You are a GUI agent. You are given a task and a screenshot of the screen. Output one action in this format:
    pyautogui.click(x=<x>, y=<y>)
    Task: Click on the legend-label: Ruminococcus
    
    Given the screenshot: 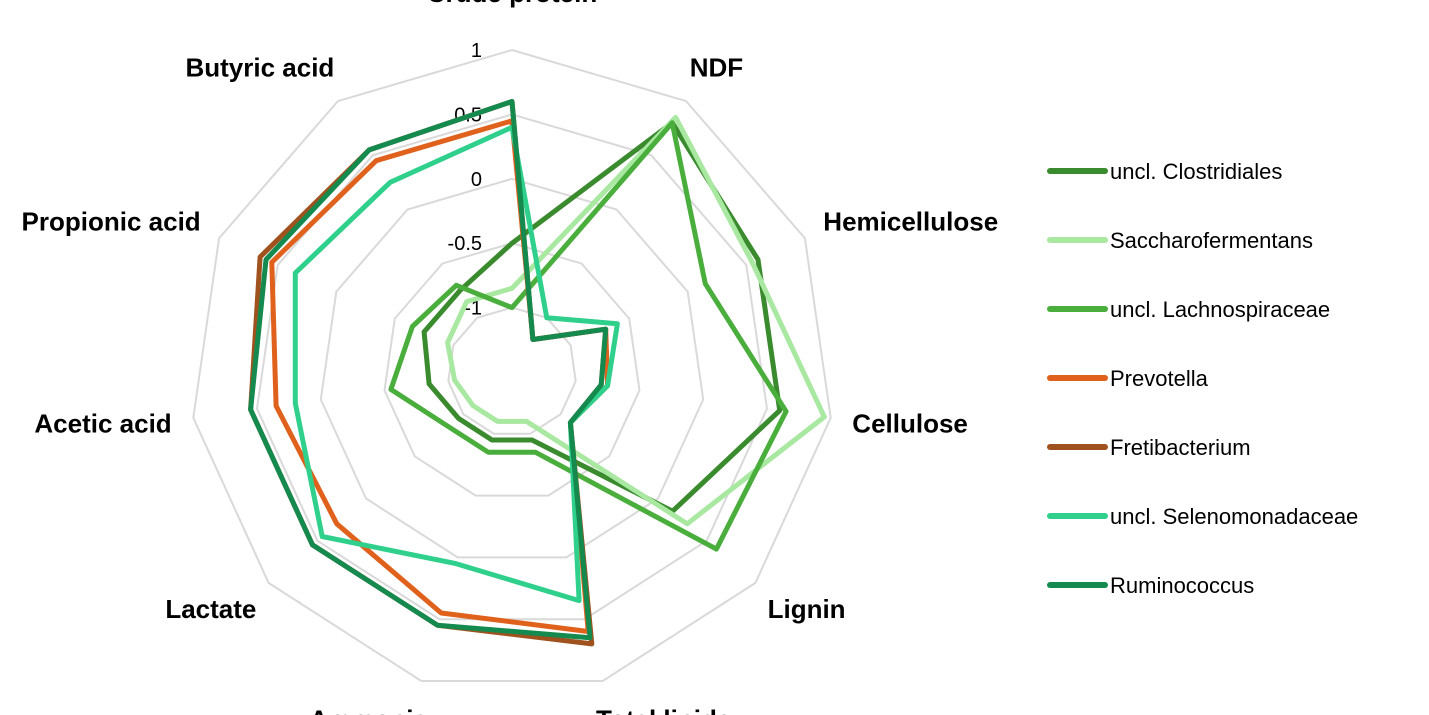 What is the action you would take?
    pyautogui.click(x=1182, y=585)
    